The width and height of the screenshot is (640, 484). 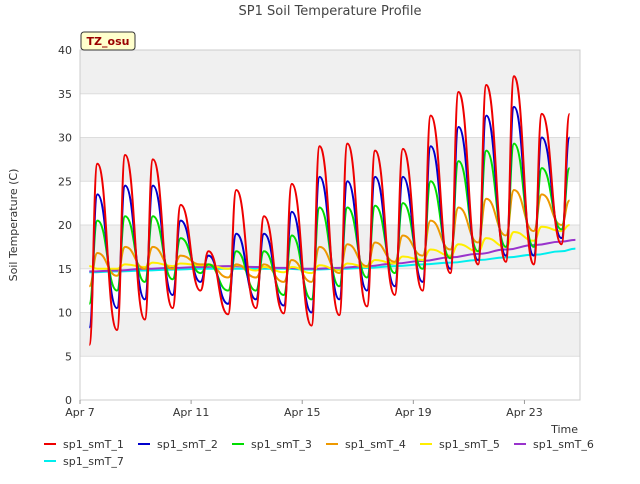 What do you see at coordinates (281, 444) in the screenshot?
I see `legend-label-sp1_smT_3: sp1_smT_3` at bounding box center [281, 444].